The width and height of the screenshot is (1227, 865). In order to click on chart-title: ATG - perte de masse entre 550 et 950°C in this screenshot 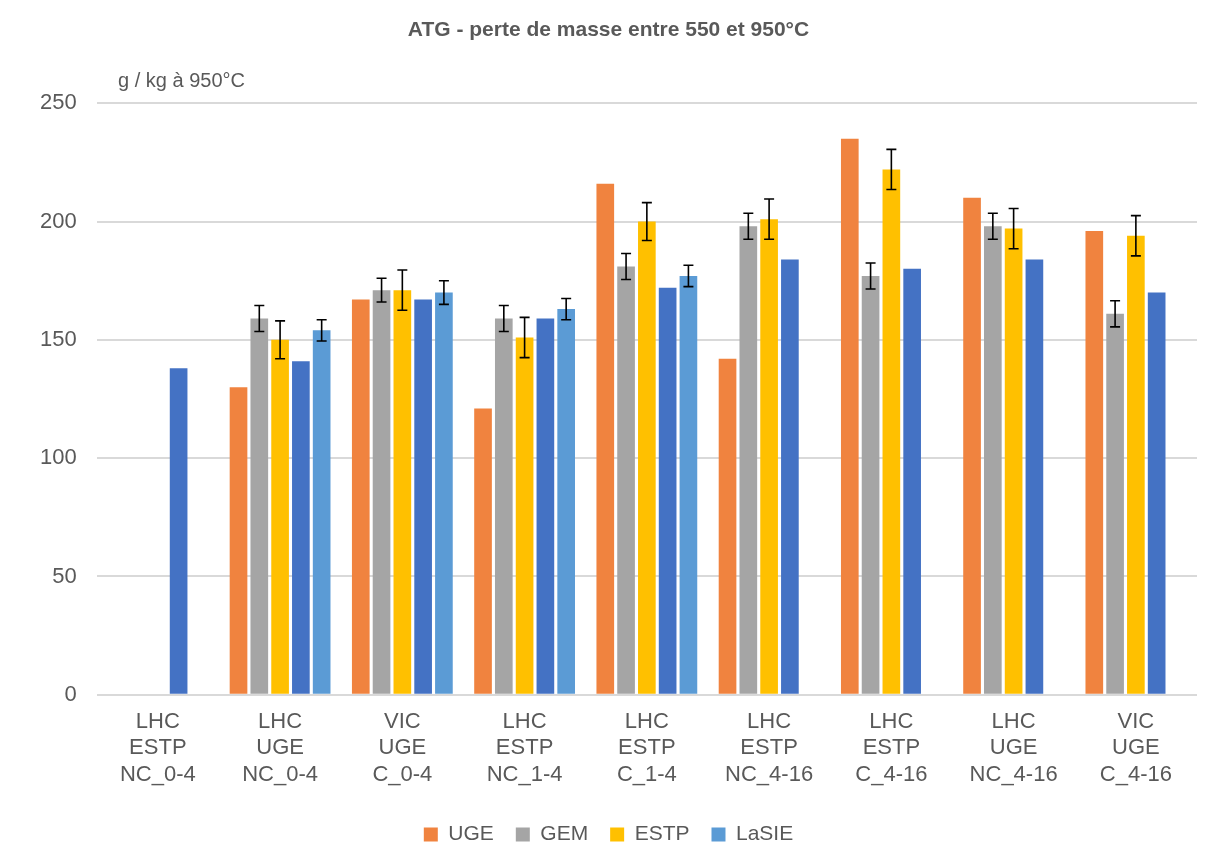, I will do `click(608, 29)`.